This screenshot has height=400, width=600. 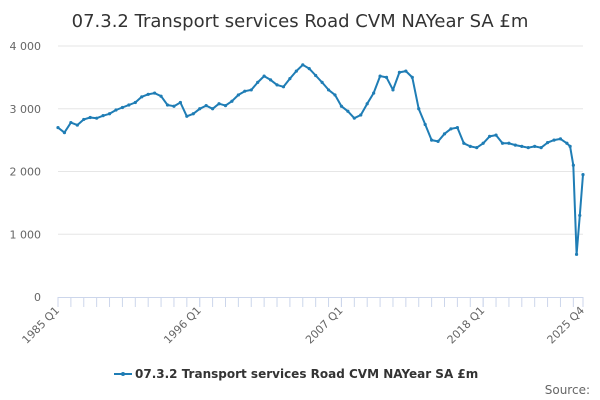 I want to click on y-tick-label: 4 000, so click(x=26, y=46).